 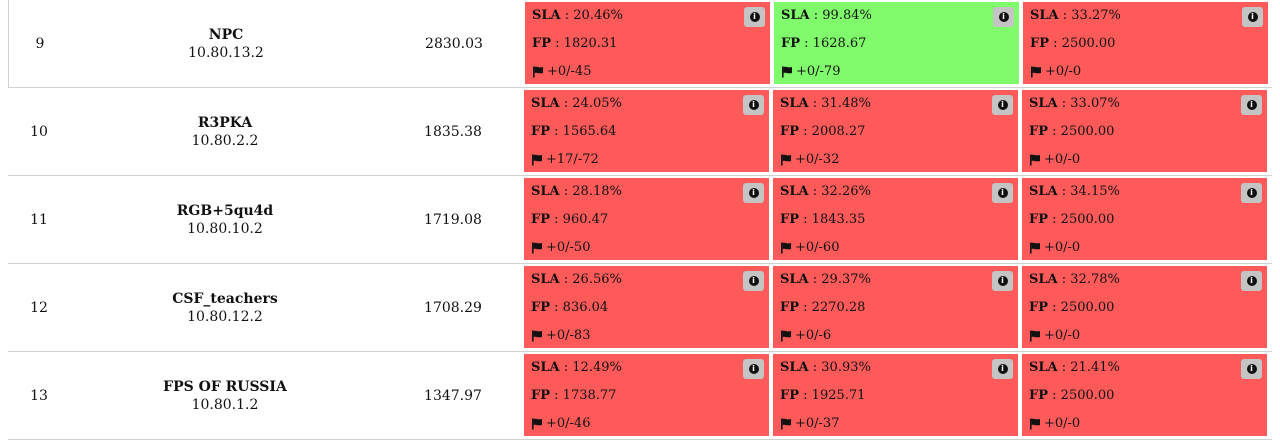 I want to click on fp-value: 1738.77, so click(x=589, y=395).